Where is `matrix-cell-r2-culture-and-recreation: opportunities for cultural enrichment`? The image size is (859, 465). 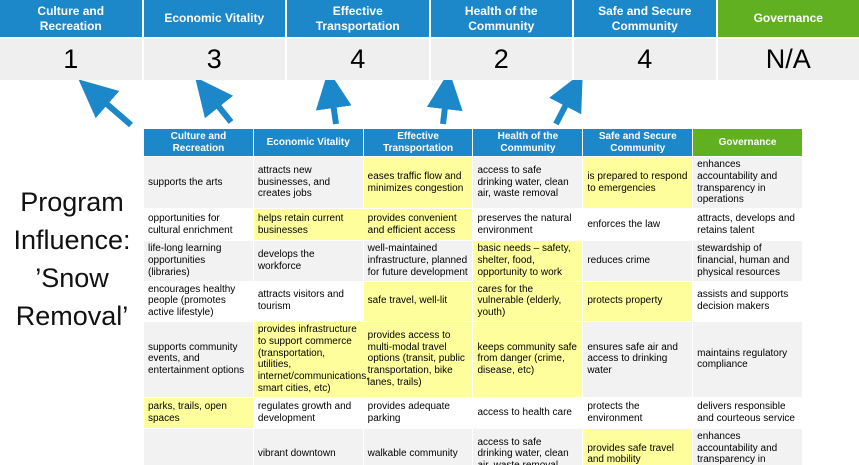
matrix-cell-r2-culture-and-recreation: opportunities for cultural enrichment is located at coordinates (198, 225).